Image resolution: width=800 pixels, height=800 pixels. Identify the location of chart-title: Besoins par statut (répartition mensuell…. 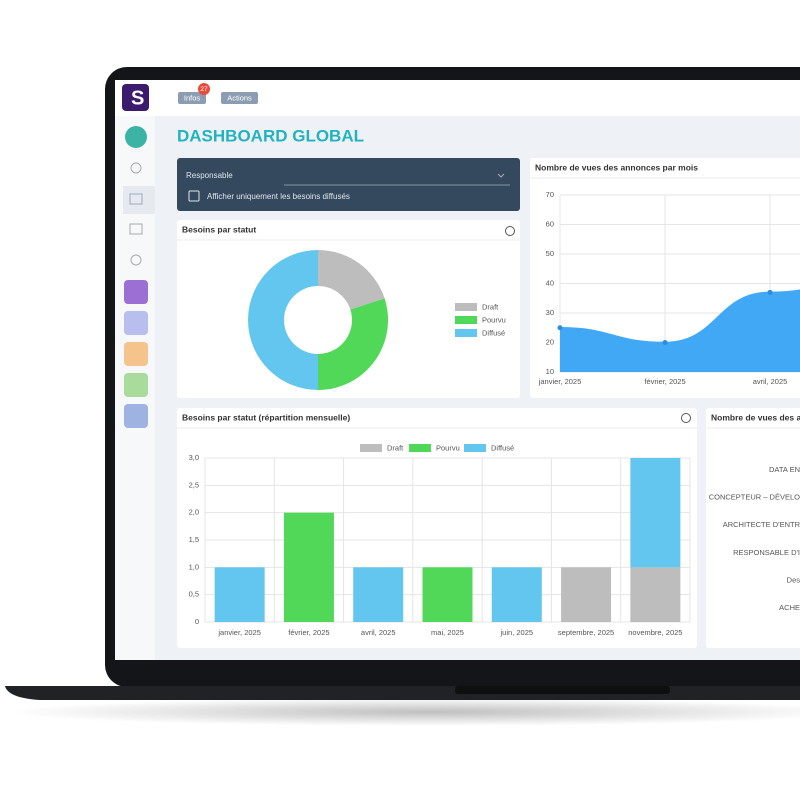
(266, 417).